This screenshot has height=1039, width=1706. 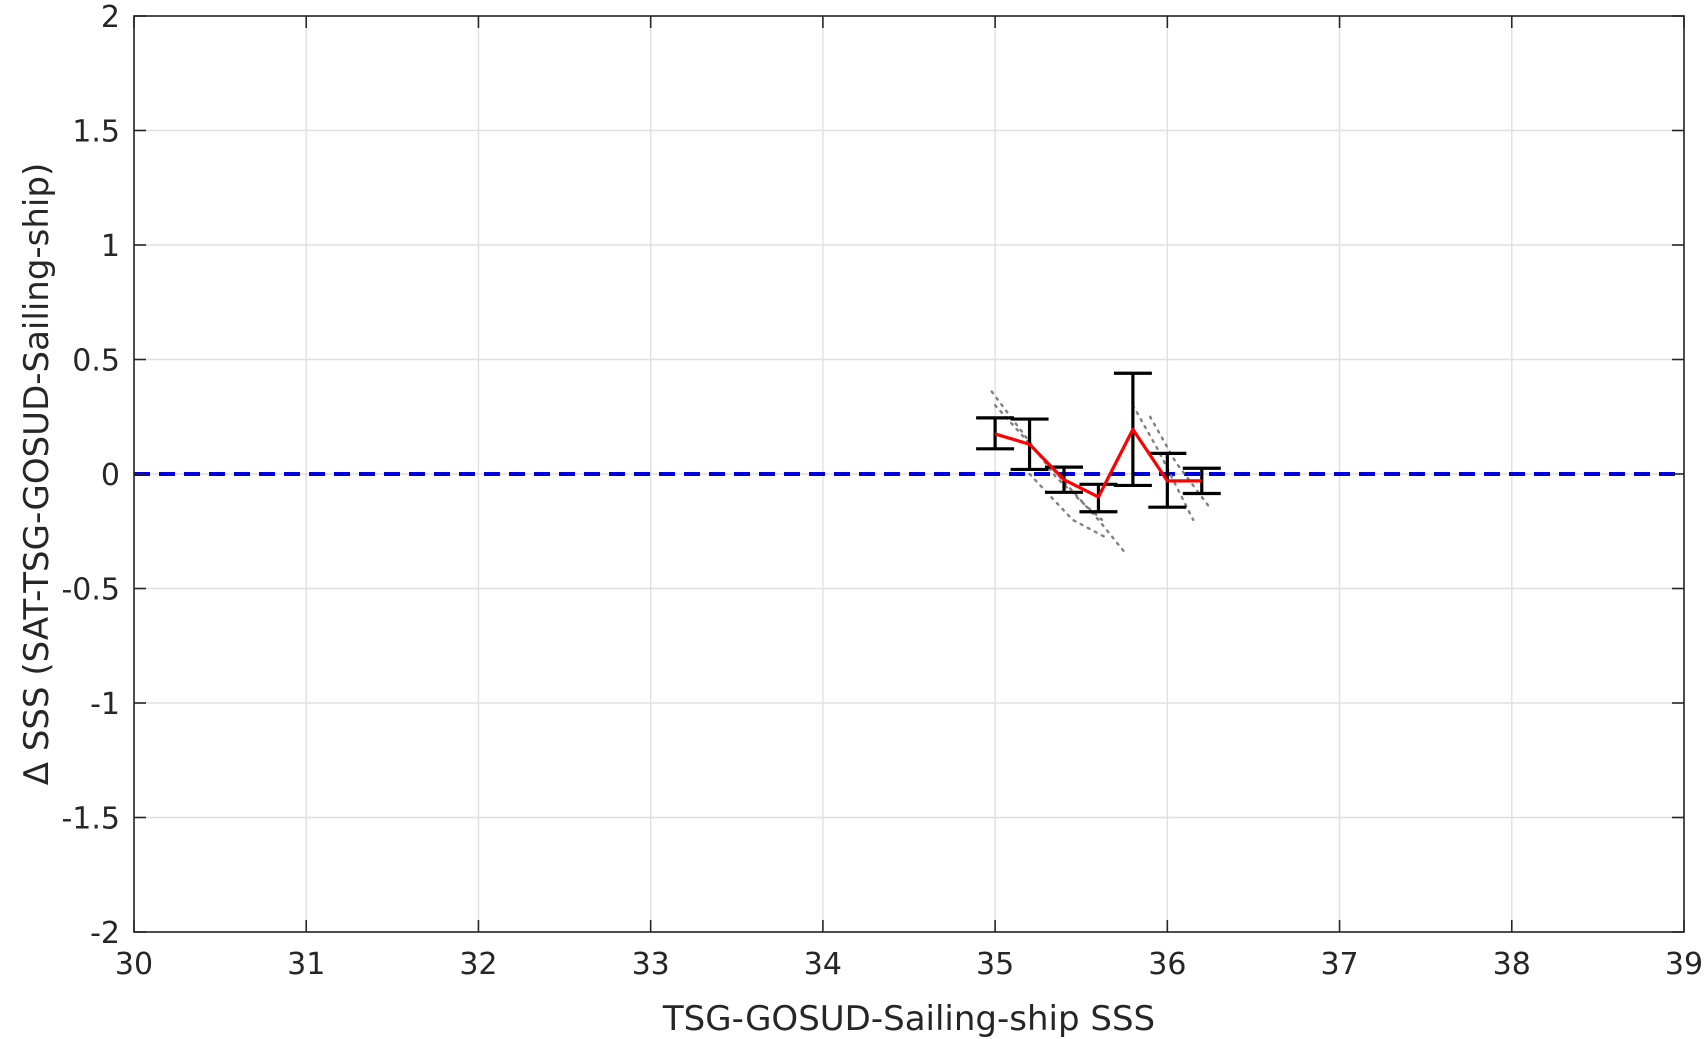 What do you see at coordinates (908, 1019) in the screenshot?
I see `x-axis-label: TSG-GOSUD-Sailing-ship SSS` at bounding box center [908, 1019].